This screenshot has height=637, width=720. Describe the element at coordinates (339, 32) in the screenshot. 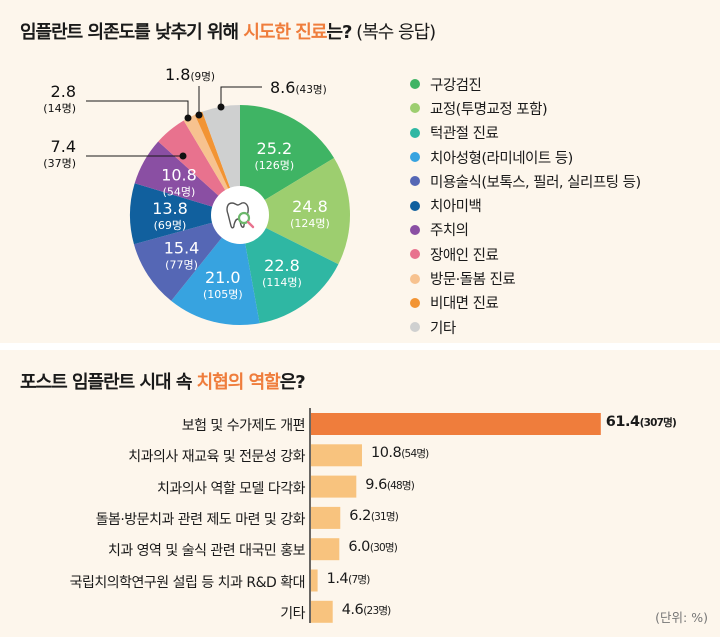

I see `title-suffix: 는?` at that location.